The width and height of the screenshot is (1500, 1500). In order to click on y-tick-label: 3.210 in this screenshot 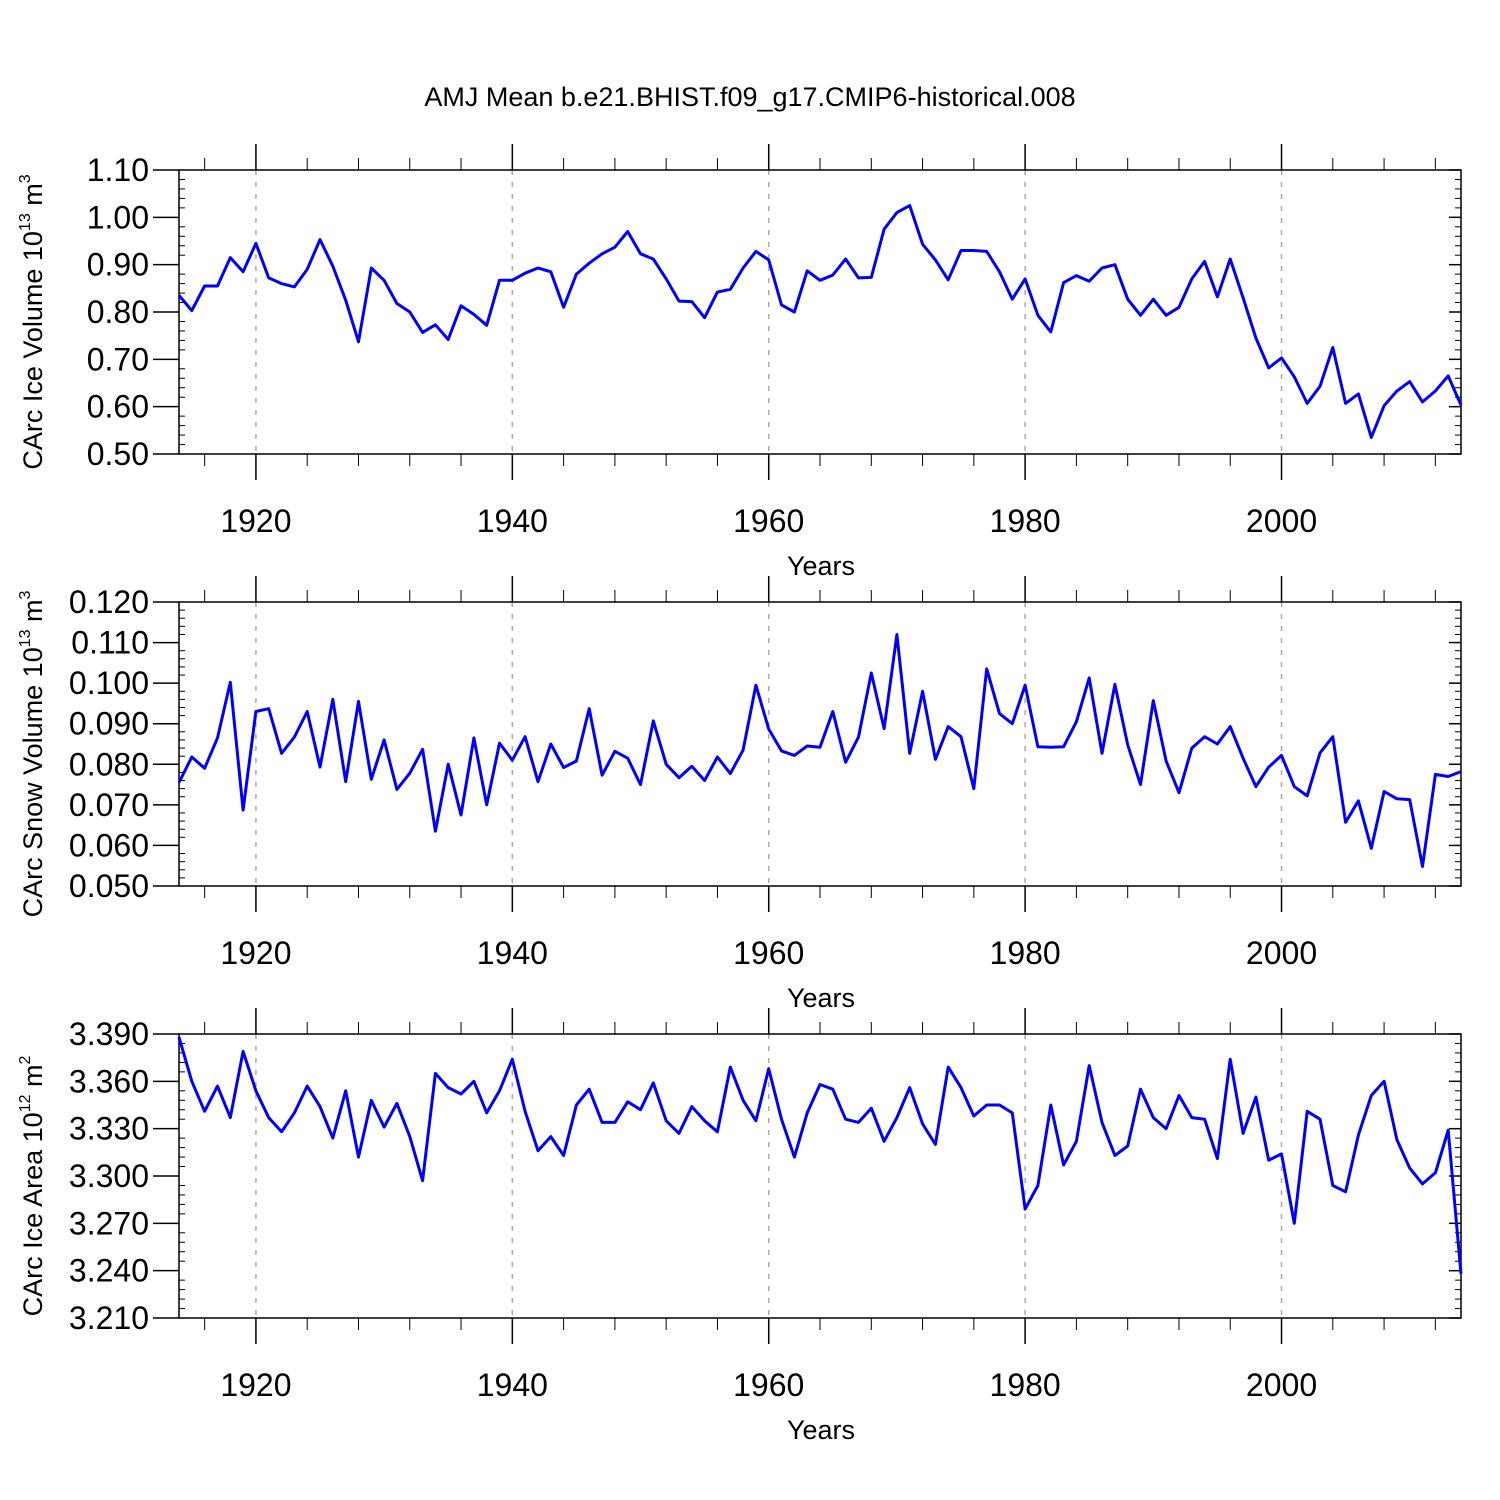, I will do `click(109, 1318)`.